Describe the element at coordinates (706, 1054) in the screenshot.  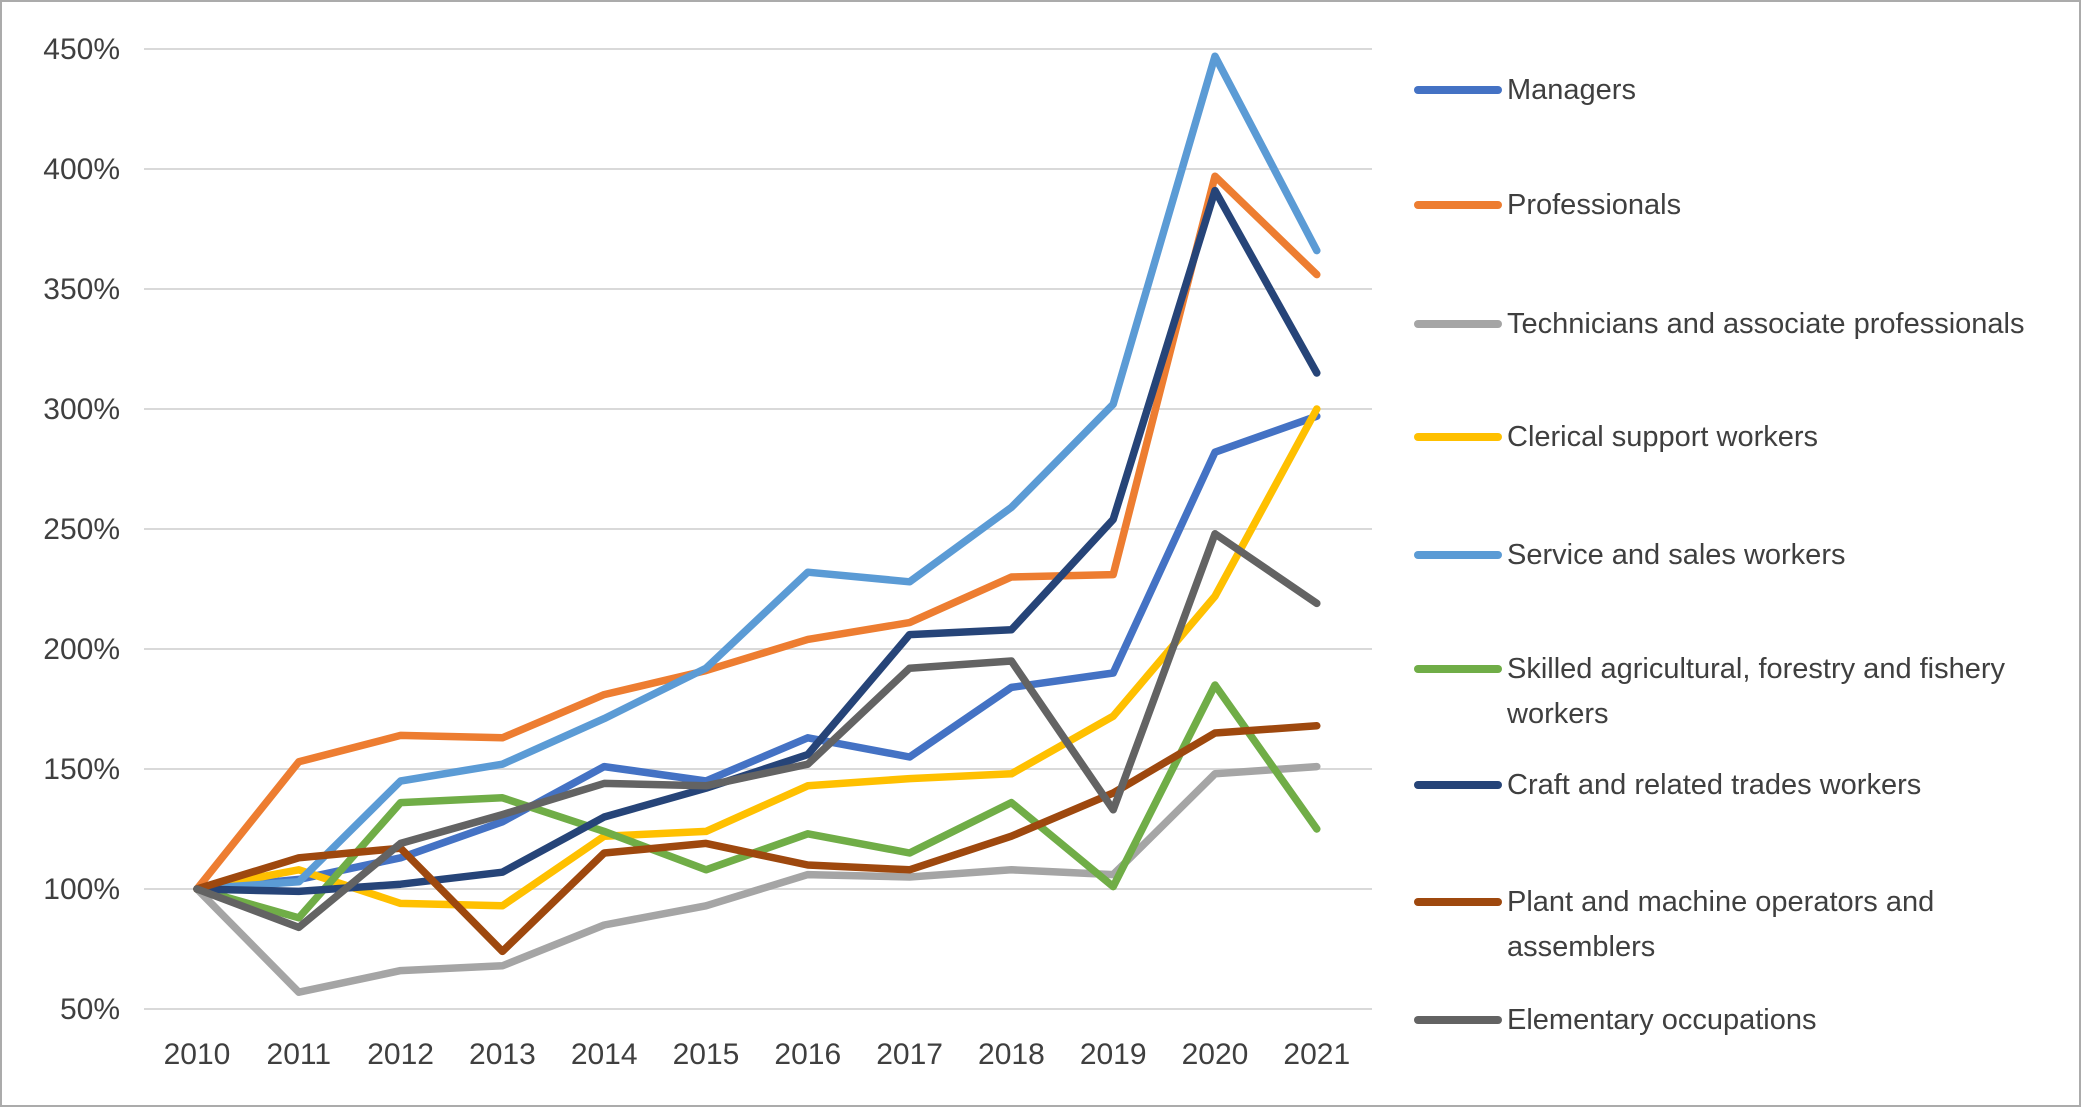
I see `x-axis-label: 2015` at that location.